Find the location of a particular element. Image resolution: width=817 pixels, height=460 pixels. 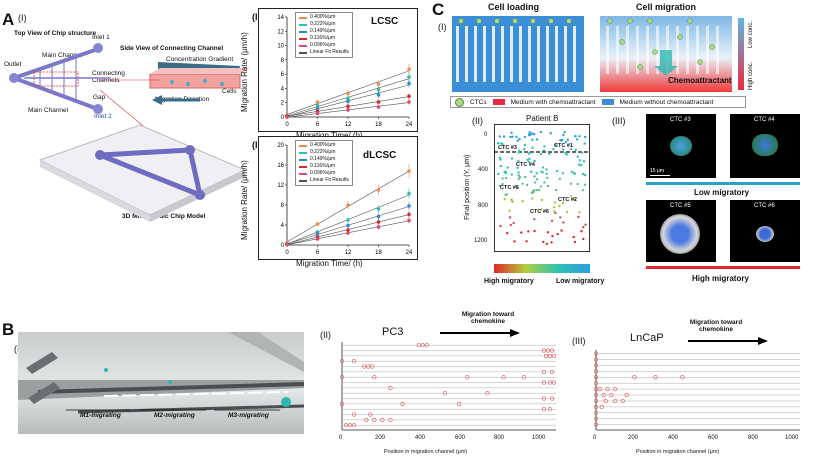

chart3-title: dLCSC is located at coordinates (380, 155).